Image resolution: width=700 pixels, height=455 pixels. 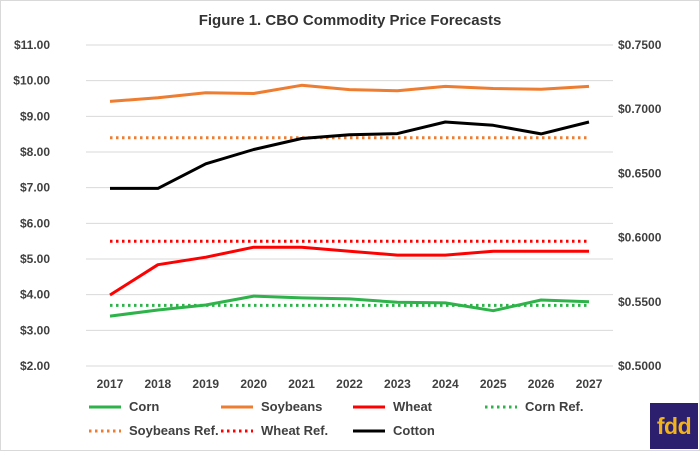 What do you see at coordinates (445, 384) in the screenshot?
I see `x-tick-label: 2024` at bounding box center [445, 384].